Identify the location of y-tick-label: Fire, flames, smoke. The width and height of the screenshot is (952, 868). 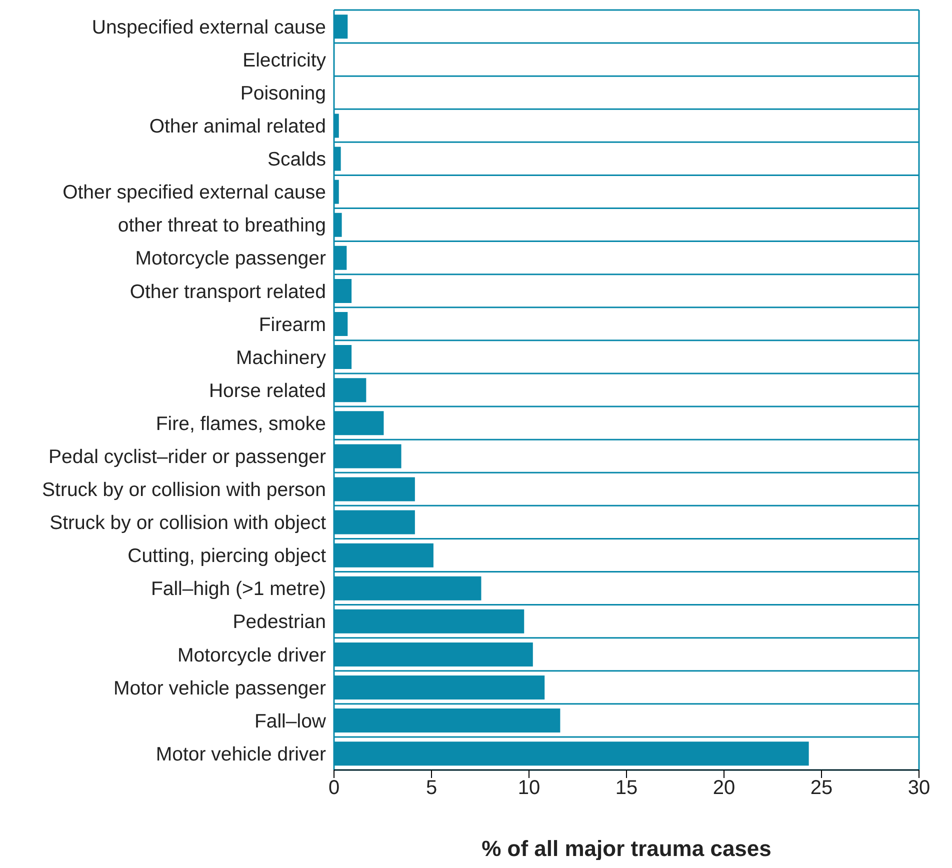
(241, 423).